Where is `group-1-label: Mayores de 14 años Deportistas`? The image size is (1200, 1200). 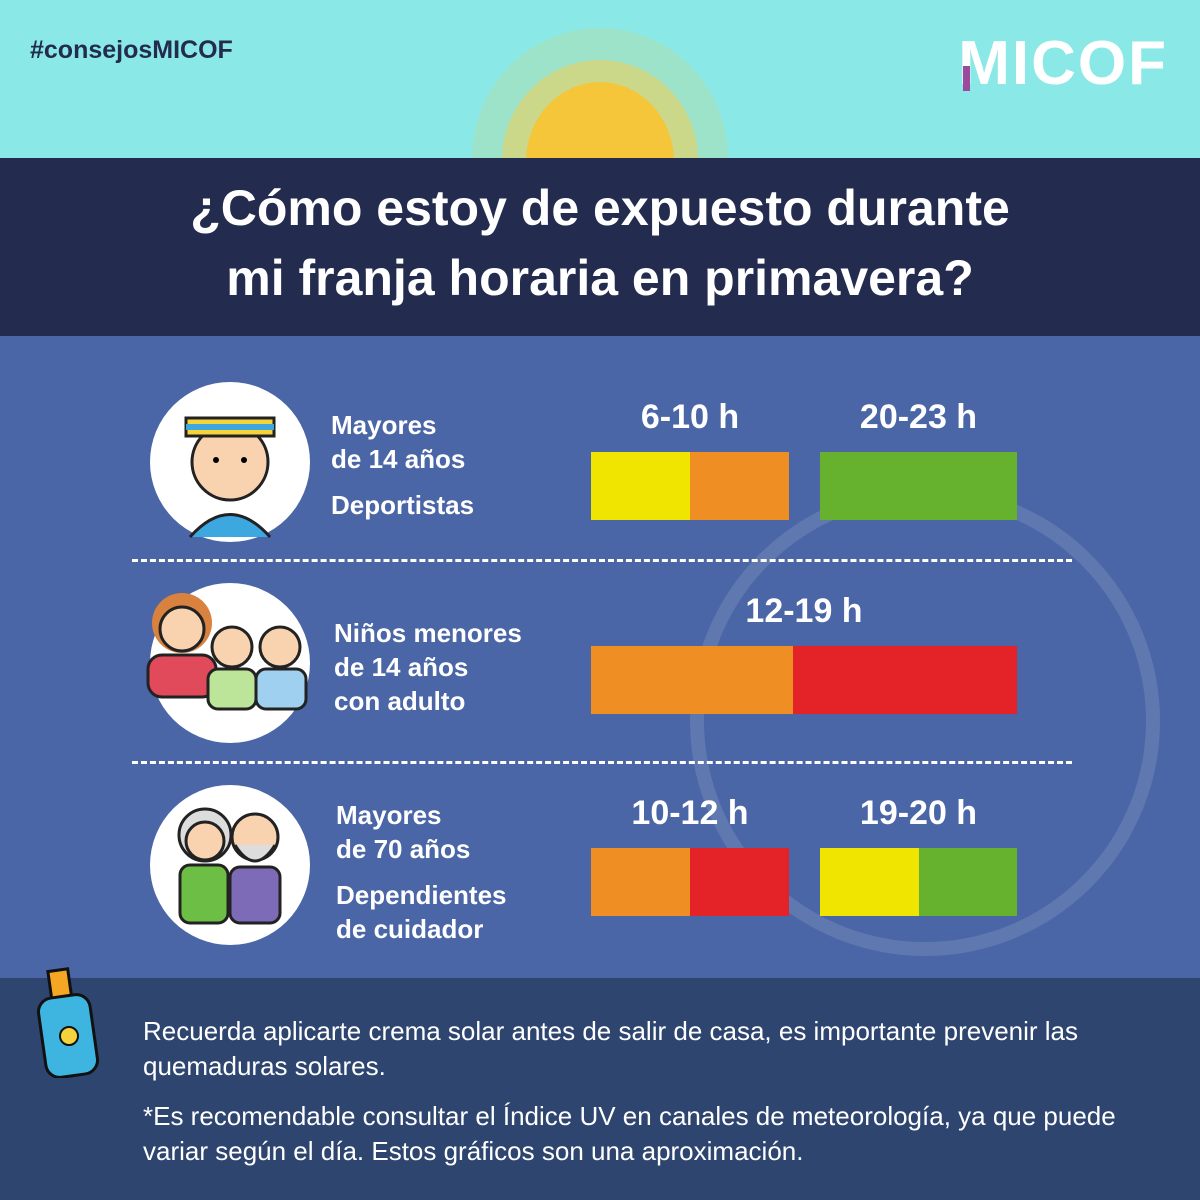
group-1-label: Mayores de 14 años Deportistas is located at coordinates (402, 465).